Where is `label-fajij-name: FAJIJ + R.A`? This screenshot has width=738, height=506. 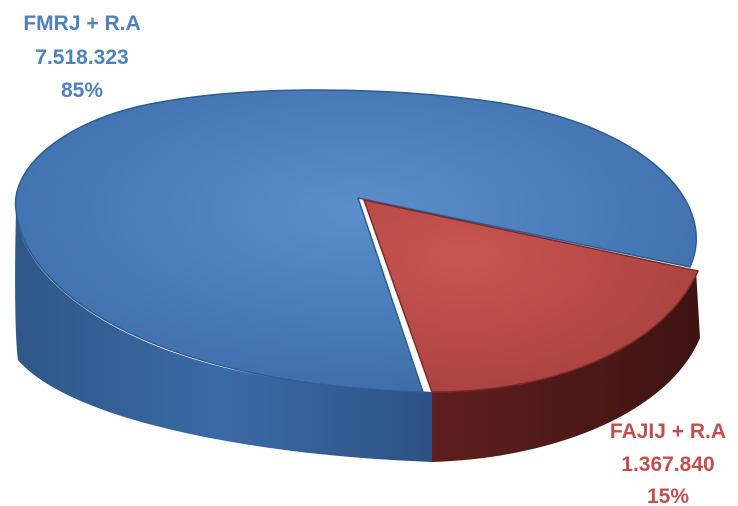 label-fajij-name: FAJIJ + R.A is located at coordinates (668, 431).